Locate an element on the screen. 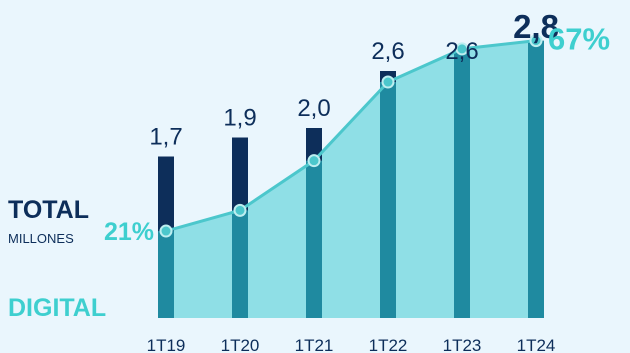  x-tick-label-1T22: 1T22 is located at coordinates (388, 344).